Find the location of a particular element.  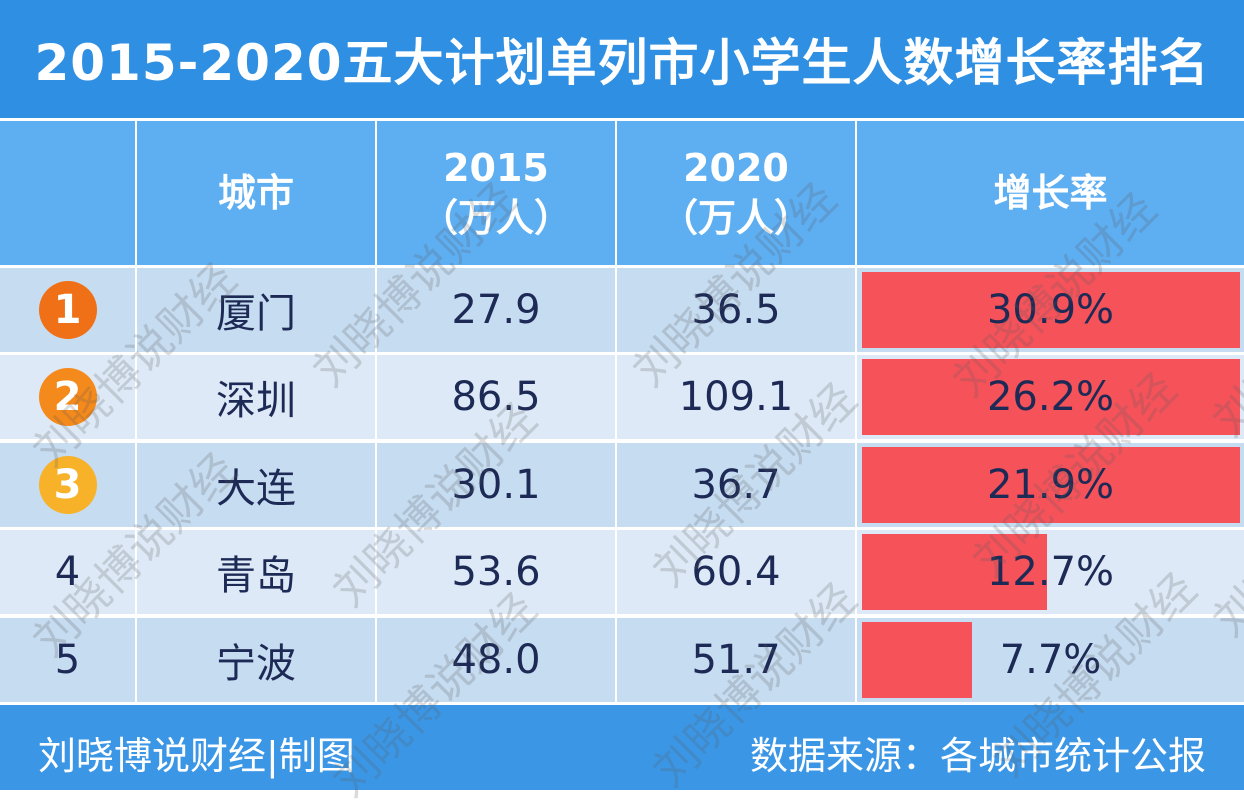

rank-badge: 3 is located at coordinates (67, 485).